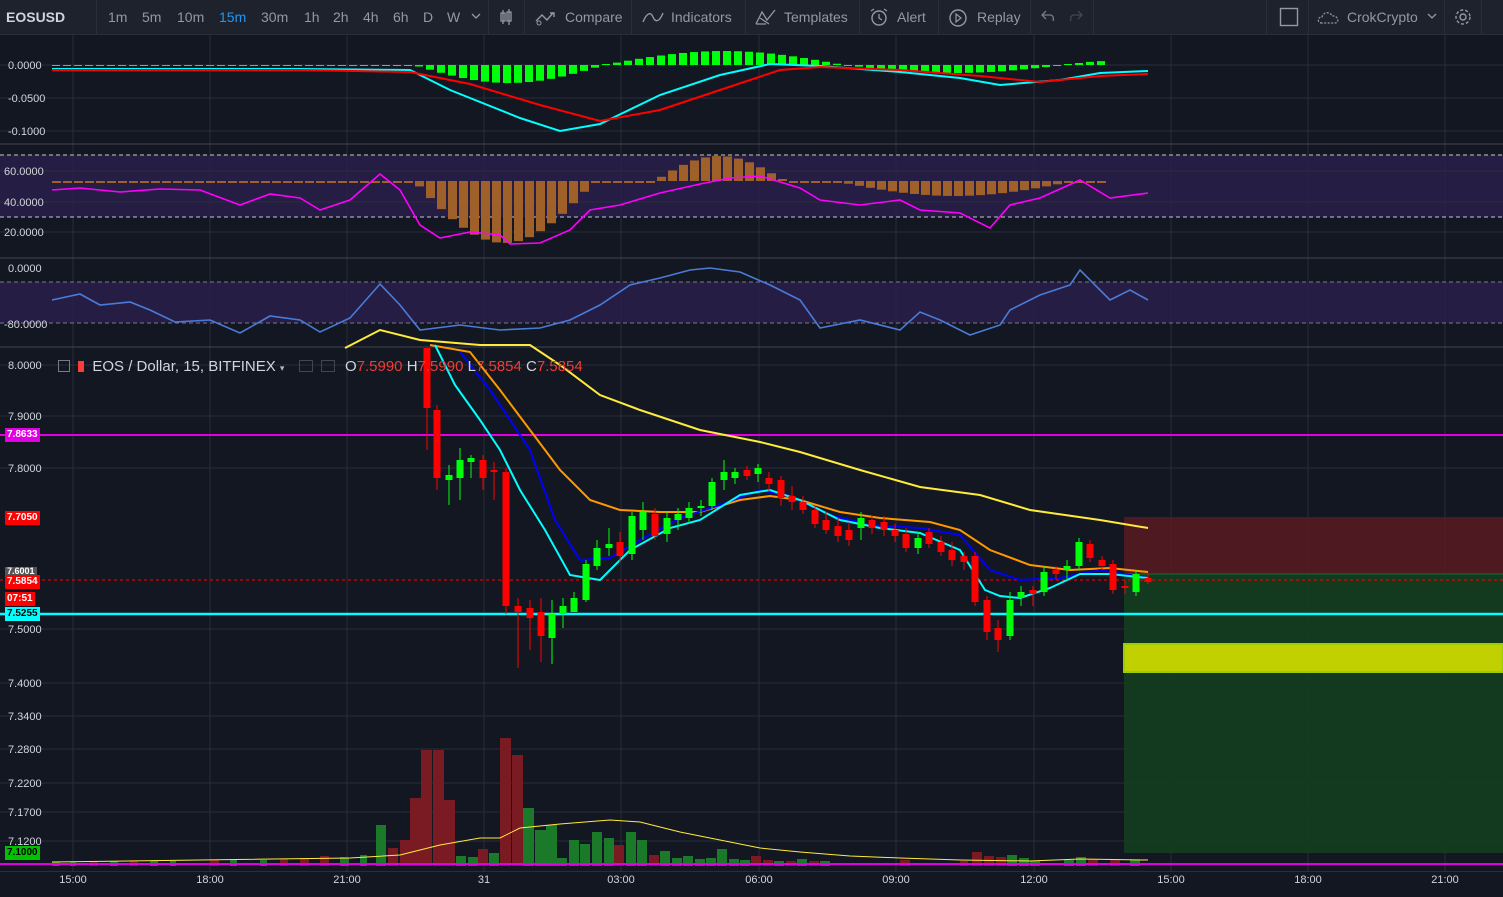 Image resolution: width=1503 pixels, height=897 pixels. Describe the element at coordinates (275, 17) in the screenshot. I see `interval-30m: 30m` at that location.